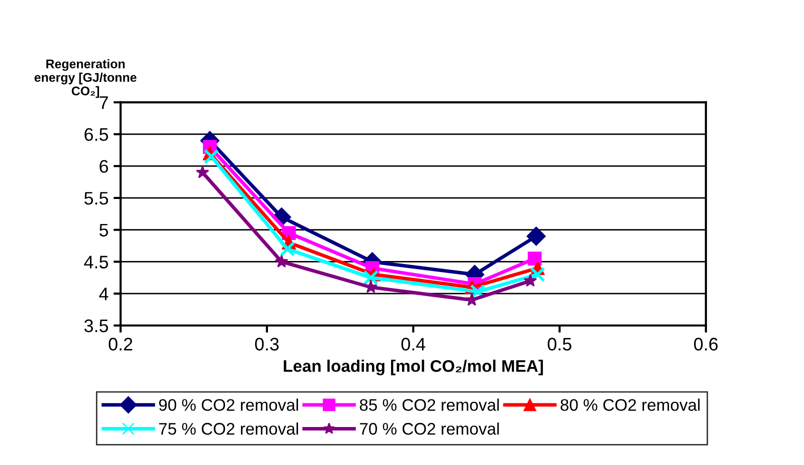 The image size is (804, 465). What do you see at coordinates (429, 404) in the screenshot?
I see `legend-label: 85 % CO2 removal` at bounding box center [429, 404].